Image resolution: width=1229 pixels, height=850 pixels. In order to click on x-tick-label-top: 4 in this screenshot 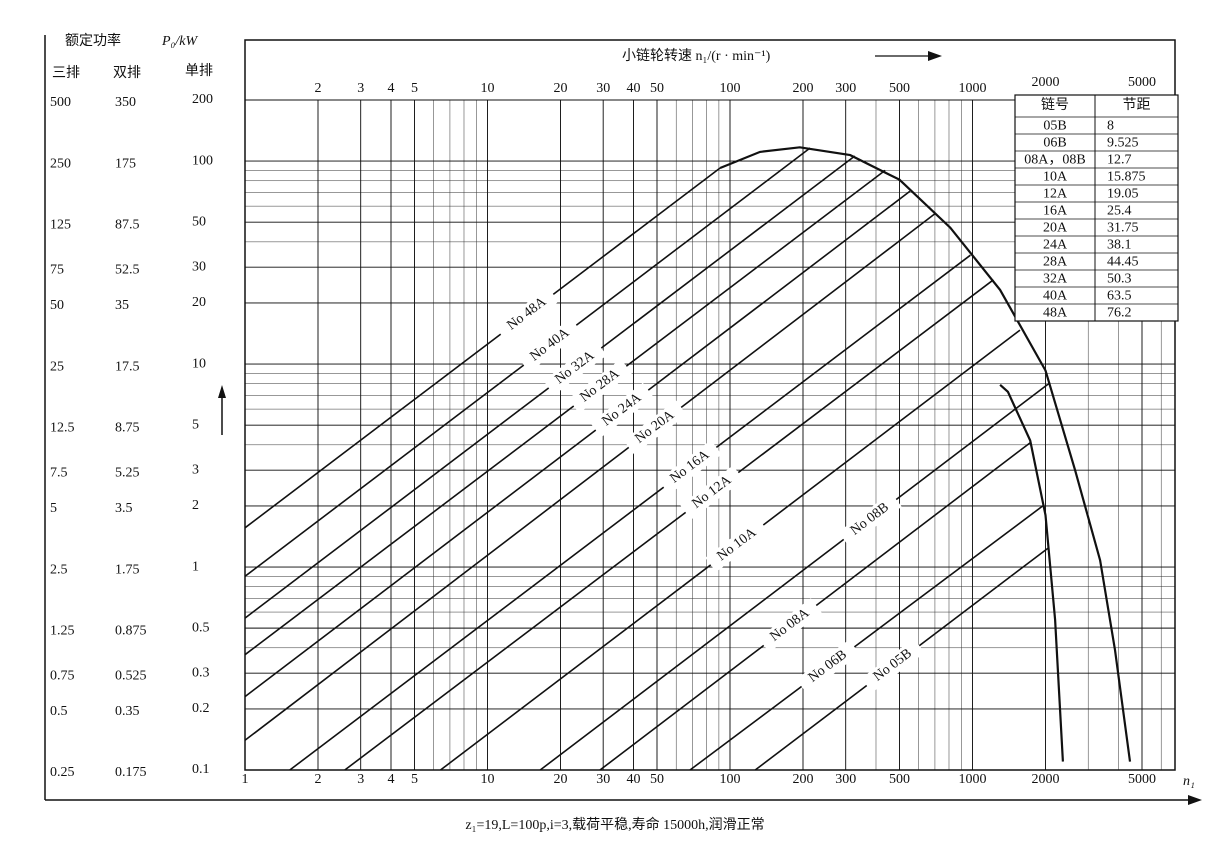, I will do `click(390, 88)`.